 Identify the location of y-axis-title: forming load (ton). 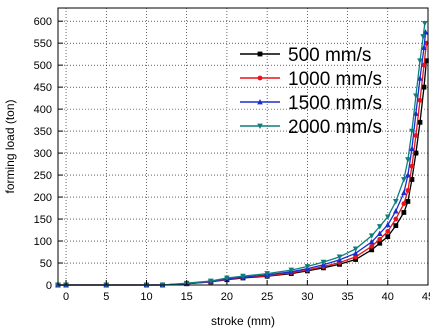
(10, 146).